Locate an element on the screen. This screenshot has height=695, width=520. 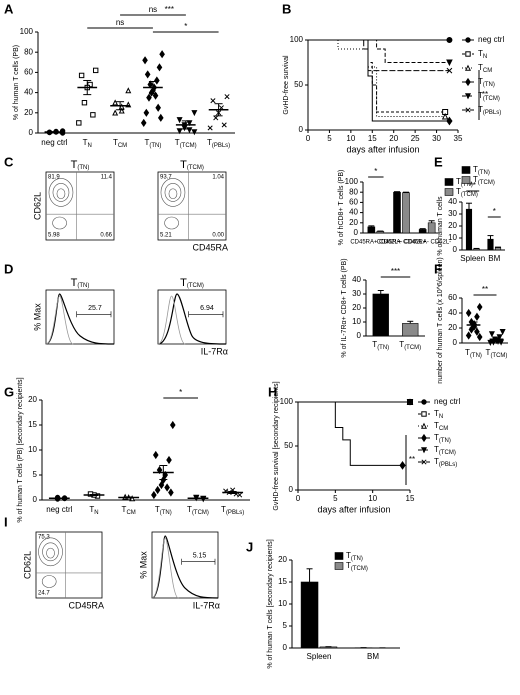
x-tick-label: Spleen is located at coordinates (472, 258).